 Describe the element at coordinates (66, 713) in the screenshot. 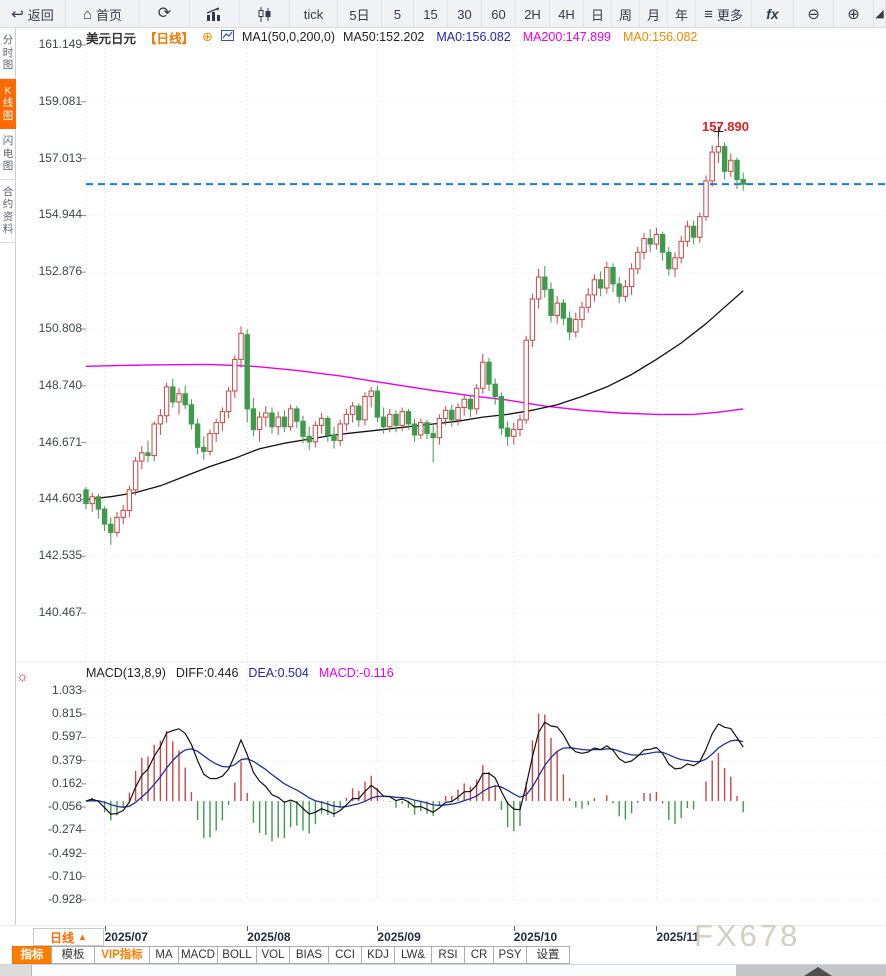

I see `macd-axis-label: 0.815` at that location.